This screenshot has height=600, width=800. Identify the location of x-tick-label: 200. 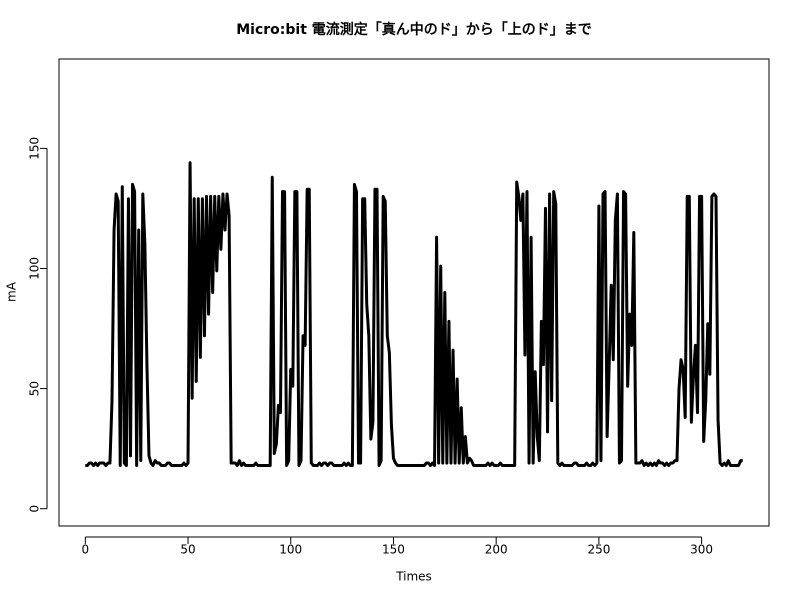
(496, 550).